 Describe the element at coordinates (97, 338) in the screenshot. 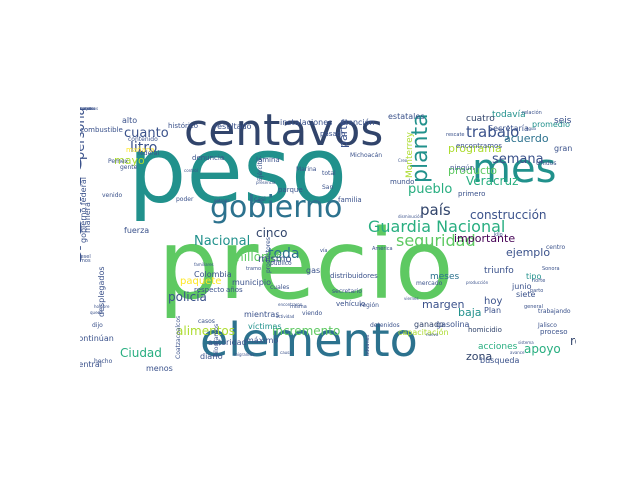

I see `word-continuan: continúan` at that location.